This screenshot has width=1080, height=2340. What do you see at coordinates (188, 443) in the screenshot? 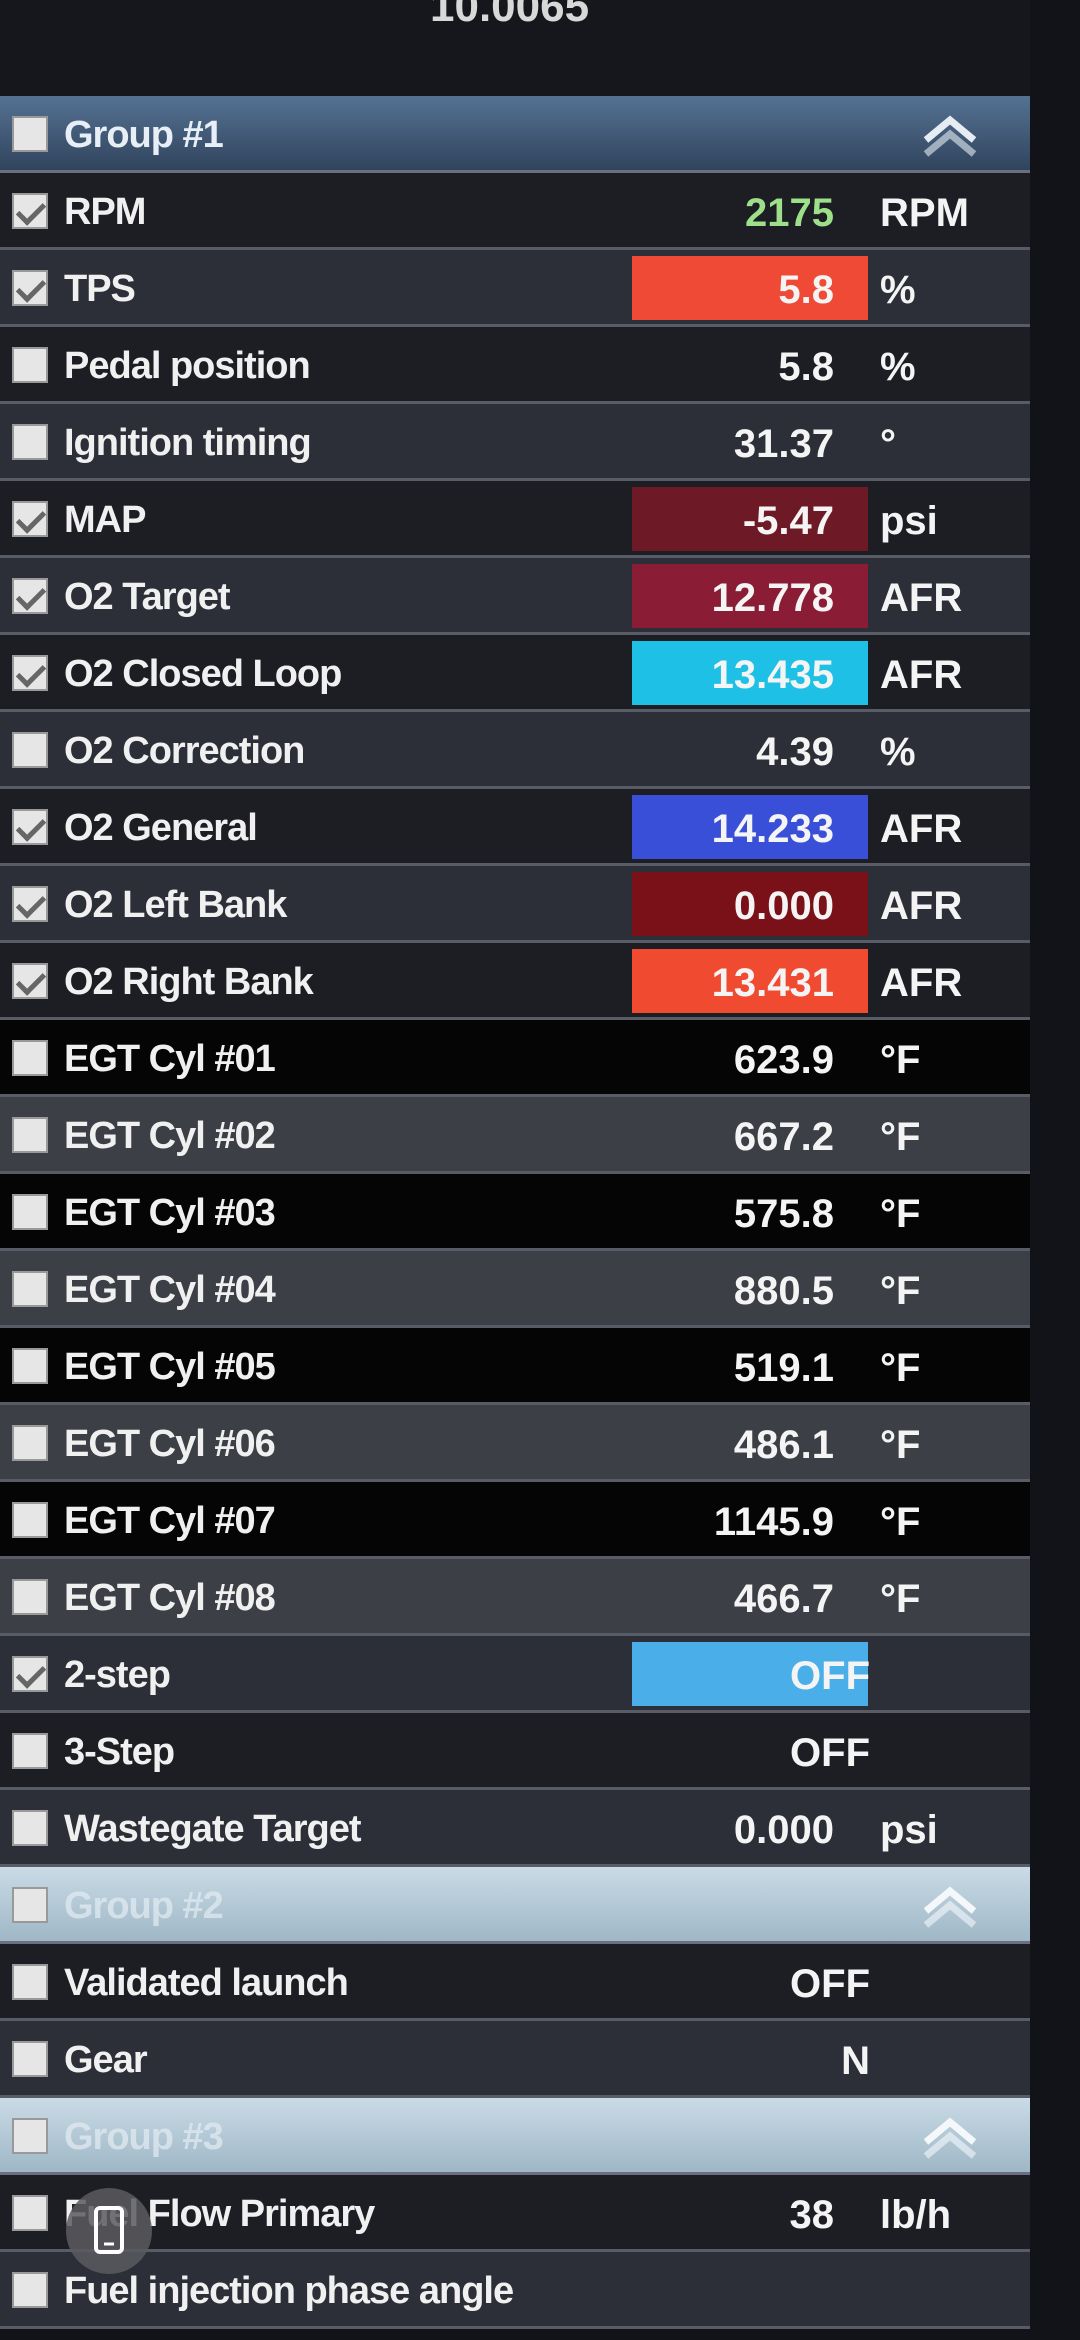
I see `channel-label: Ignition timing` at bounding box center [188, 443].